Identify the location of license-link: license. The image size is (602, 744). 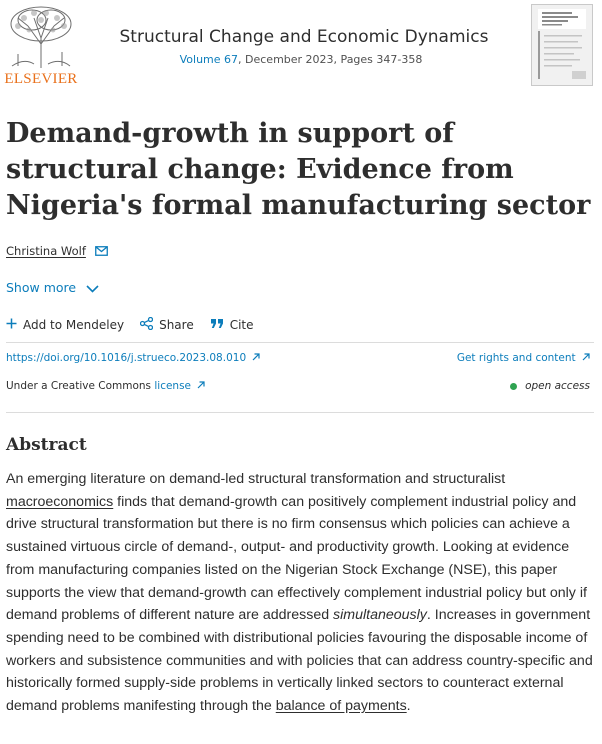
(173, 386).